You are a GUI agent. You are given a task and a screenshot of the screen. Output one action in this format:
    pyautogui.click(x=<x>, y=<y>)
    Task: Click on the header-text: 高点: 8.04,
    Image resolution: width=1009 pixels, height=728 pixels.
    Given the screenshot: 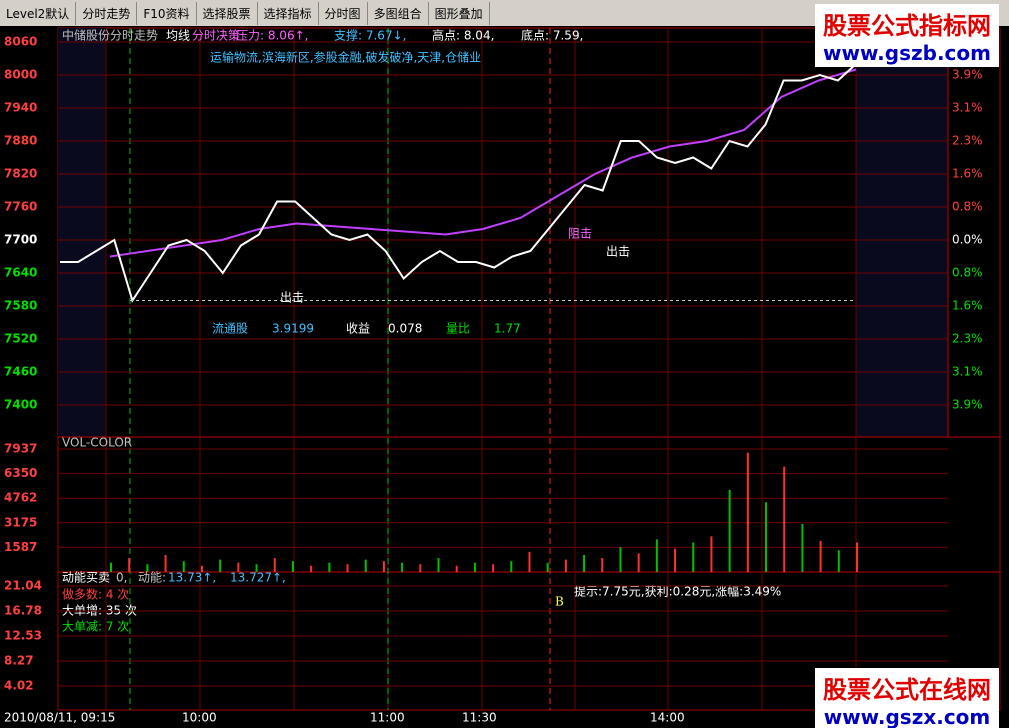 What is the action you would take?
    pyautogui.click(x=463, y=35)
    